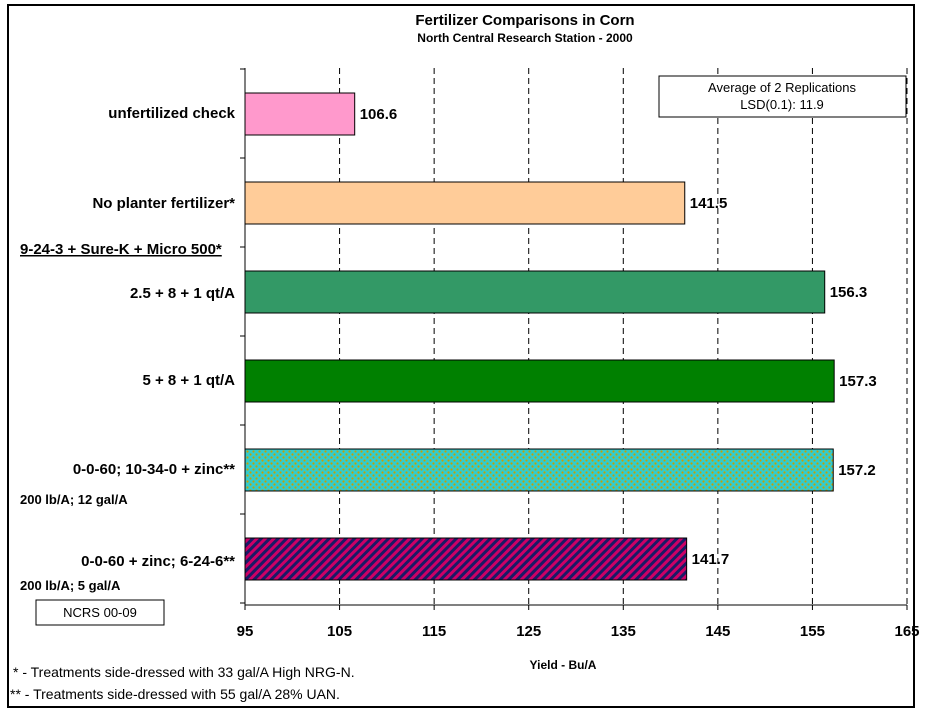 The height and width of the screenshot is (712, 925). What do you see at coordinates (782, 96) in the screenshot?
I see `replication-box: Average of 2 Replications LSD(0.1): 11.9` at bounding box center [782, 96].